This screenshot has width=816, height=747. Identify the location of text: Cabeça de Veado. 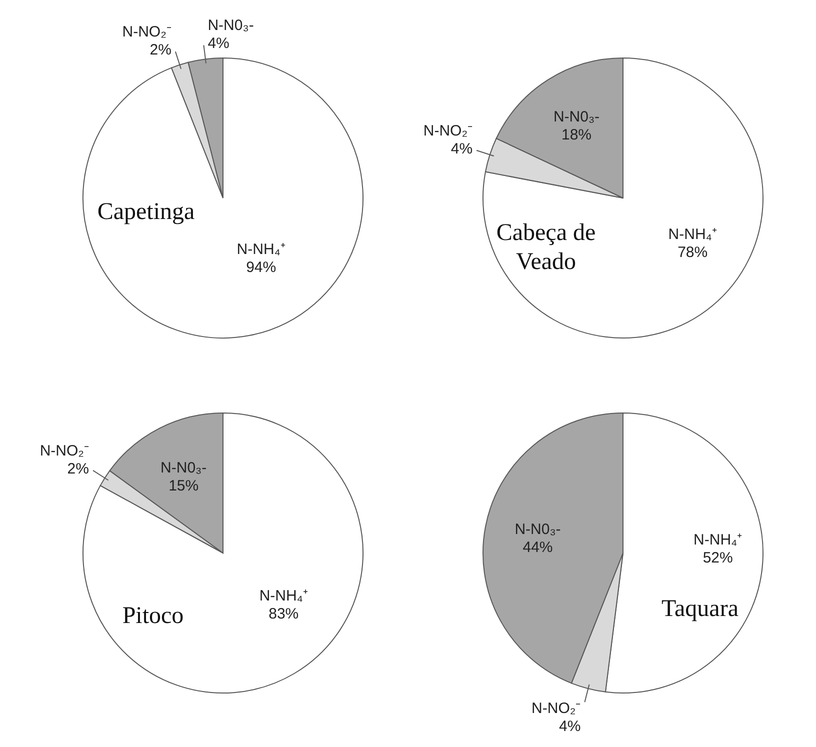
(546, 247).